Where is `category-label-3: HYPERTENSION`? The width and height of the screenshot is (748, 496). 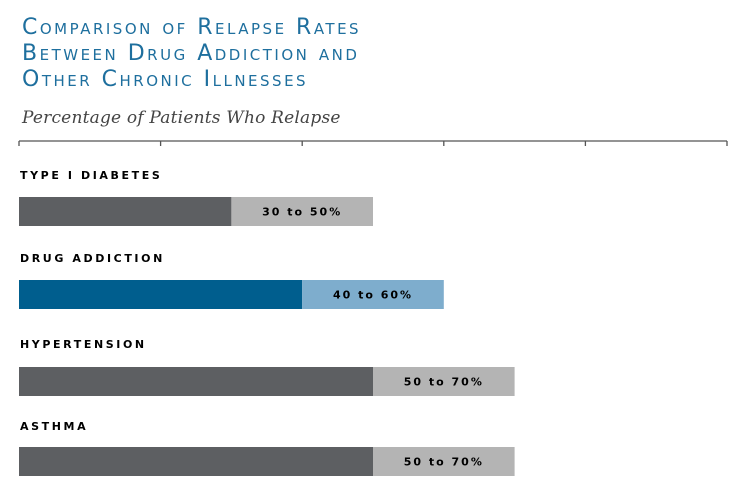 category-label-3: HYPERTENSION is located at coordinates (83, 344).